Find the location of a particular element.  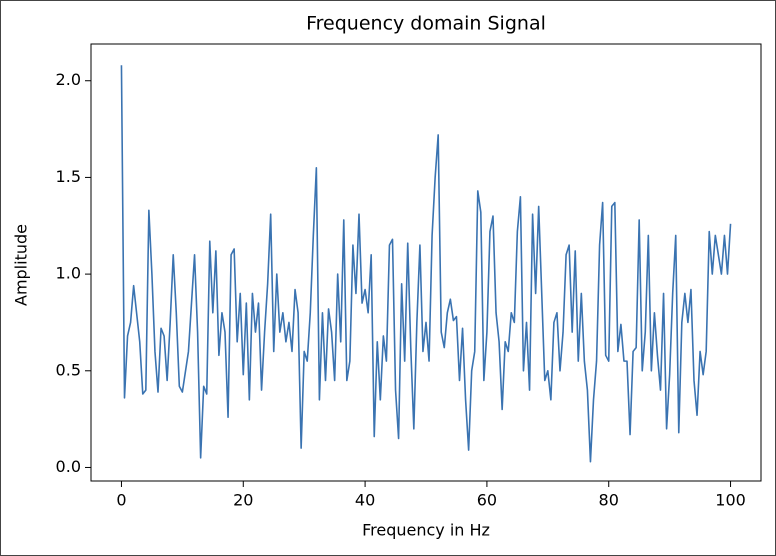

x-tick-label: 100 is located at coordinates (730, 500).